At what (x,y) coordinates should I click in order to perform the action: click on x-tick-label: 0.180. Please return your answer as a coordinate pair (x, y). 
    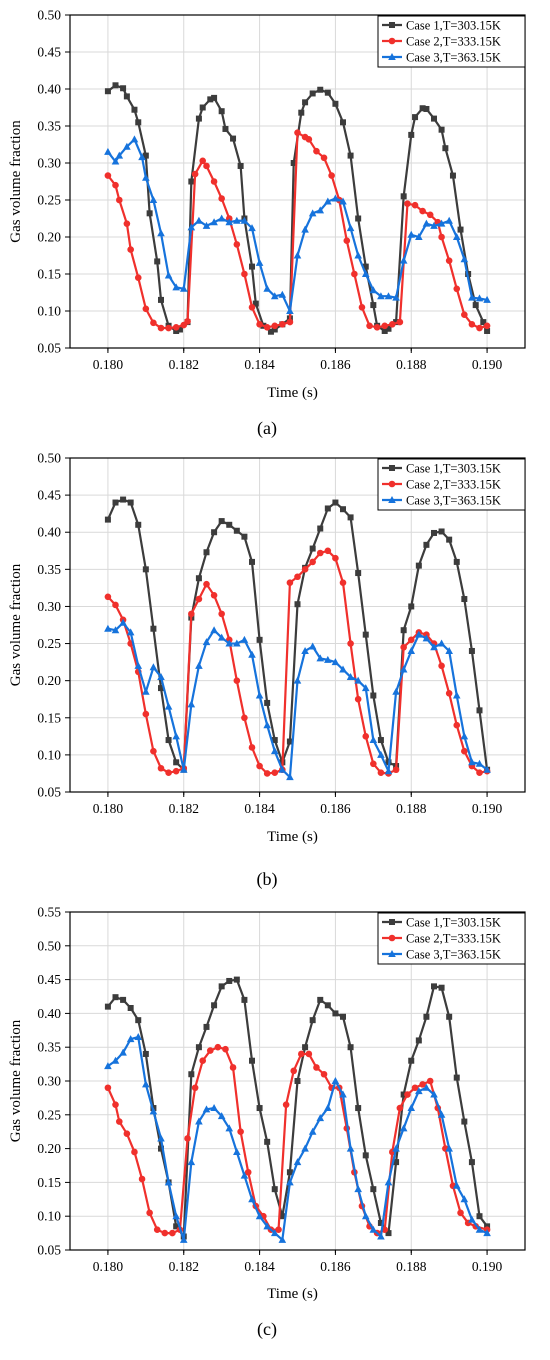
    Looking at the image, I should click on (108, 1266).